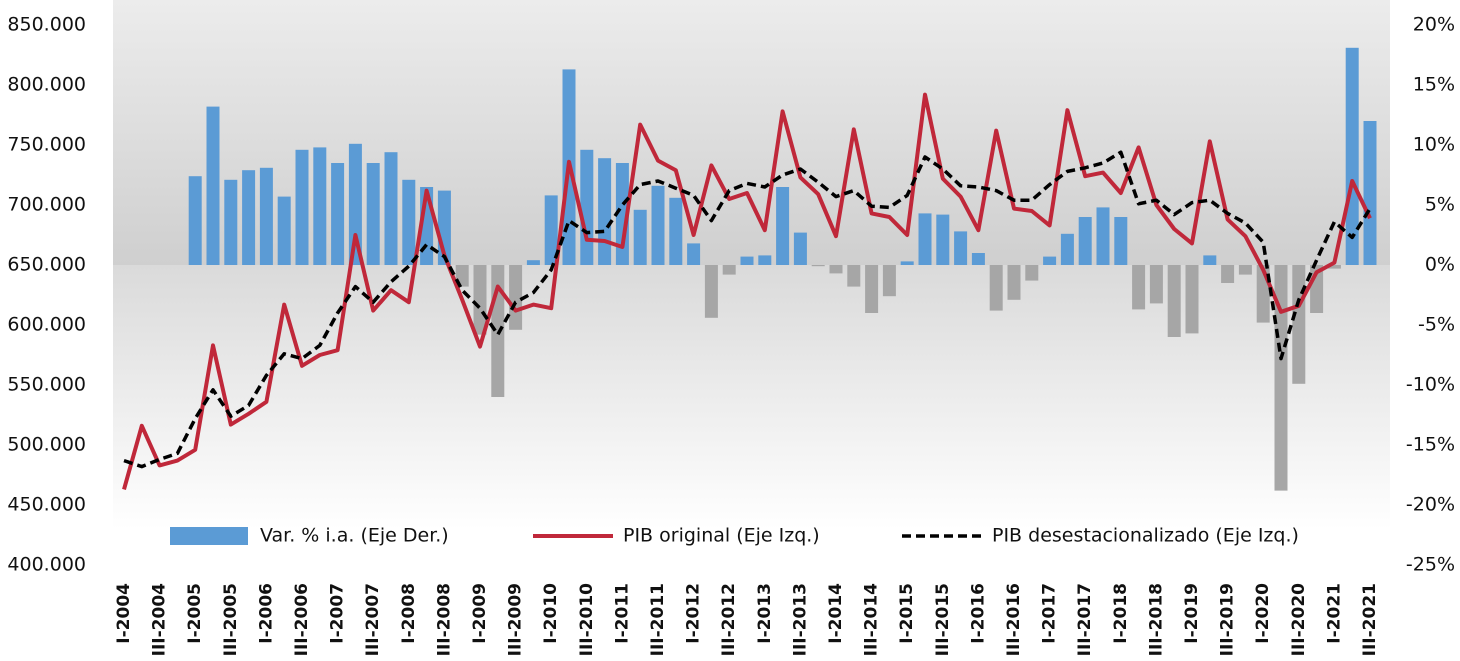 The width and height of the screenshot is (1460, 661). What do you see at coordinates (160, 620) in the screenshot?
I see `x-tick-label: III-2004` at bounding box center [160, 620].